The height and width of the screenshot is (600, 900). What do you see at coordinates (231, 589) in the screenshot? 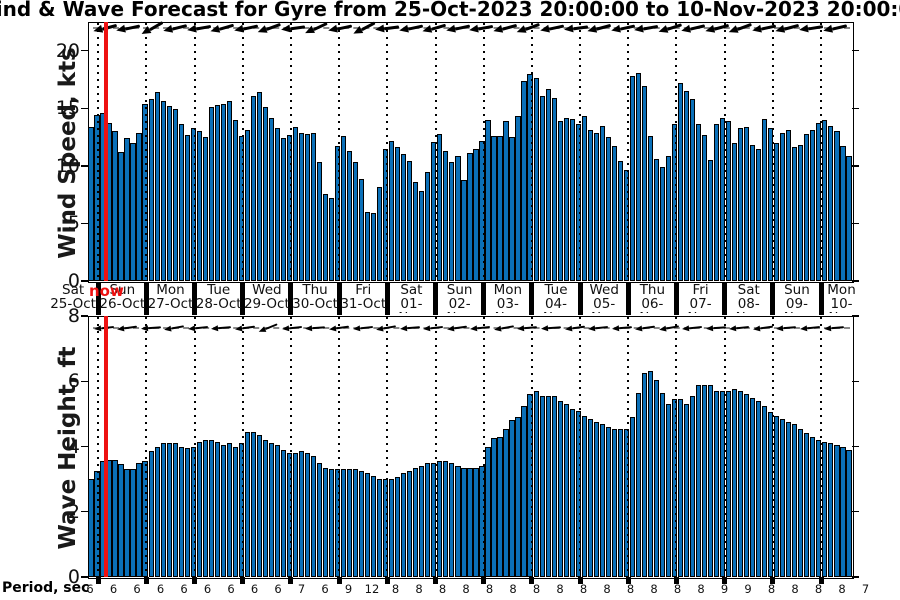
I see `period-value: 6` at bounding box center [231, 589].